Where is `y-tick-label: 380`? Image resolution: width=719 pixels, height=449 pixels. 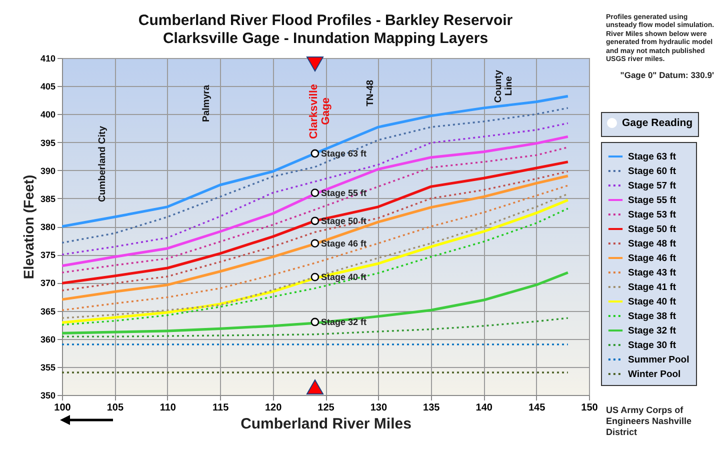 y-tick-label: 380 is located at coordinates (48, 227).